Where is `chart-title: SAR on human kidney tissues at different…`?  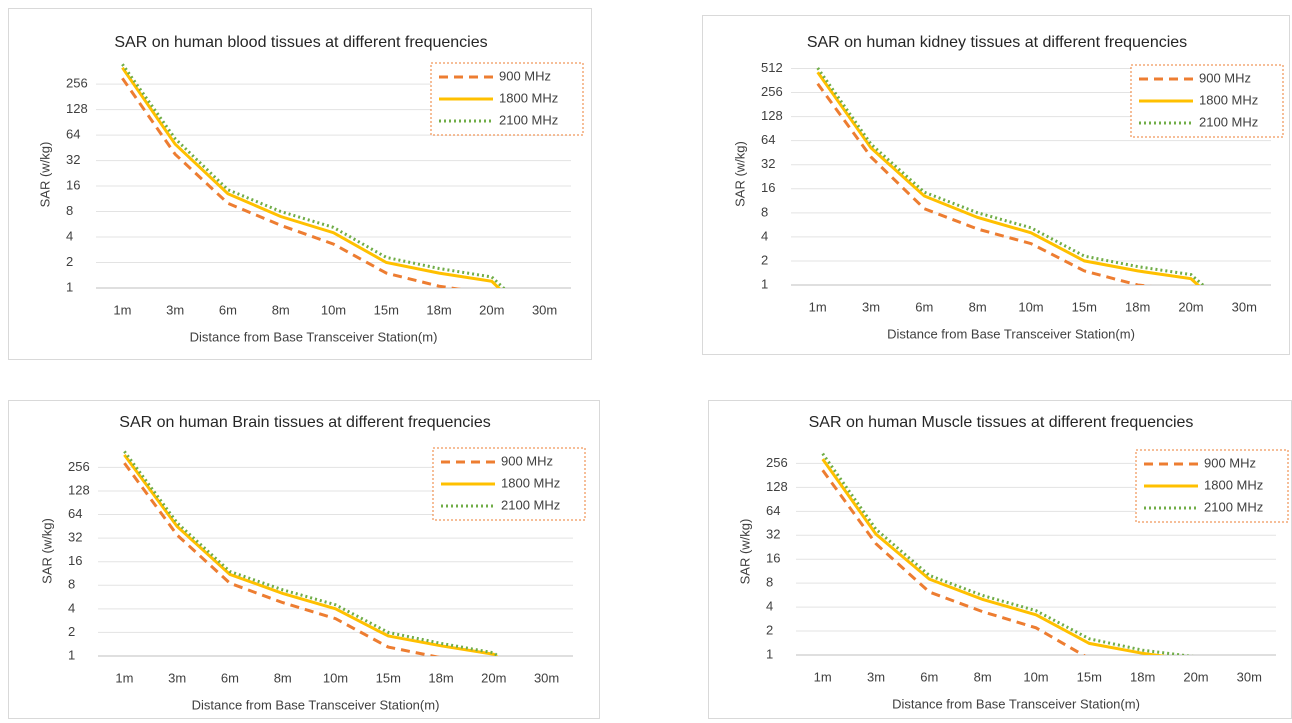 chart-title: SAR on human kidney tissues at different… is located at coordinates (997, 42).